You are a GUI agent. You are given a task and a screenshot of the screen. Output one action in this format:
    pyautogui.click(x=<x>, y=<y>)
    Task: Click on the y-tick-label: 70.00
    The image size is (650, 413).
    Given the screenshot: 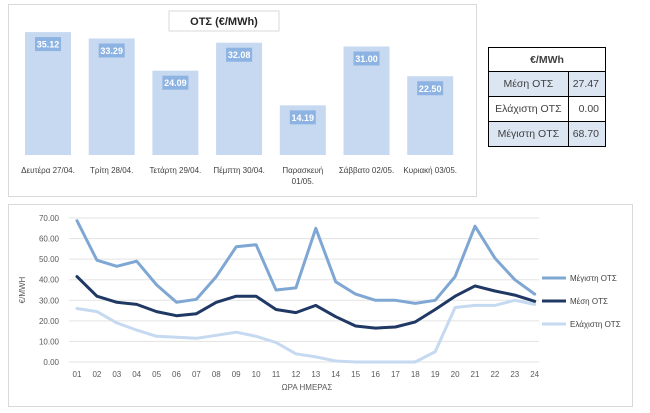 What is the action you would take?
    pyautogui.click(x=49, y=218)
    